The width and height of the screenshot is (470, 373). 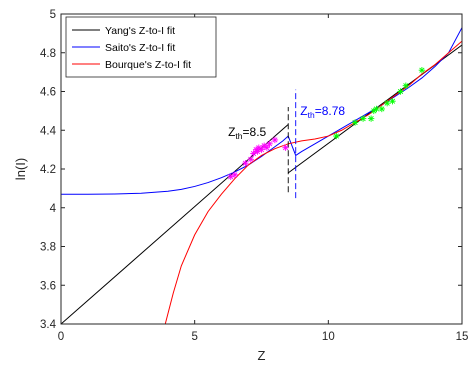 I want to click on x-tick-label: 5, so click(x=194, y=337).